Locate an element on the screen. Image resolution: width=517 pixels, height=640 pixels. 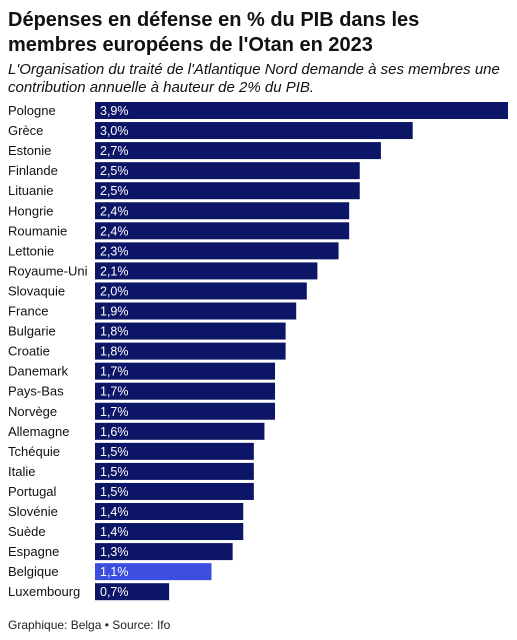
category-label-estonie: Estonie is located at coordinates (29, 150).